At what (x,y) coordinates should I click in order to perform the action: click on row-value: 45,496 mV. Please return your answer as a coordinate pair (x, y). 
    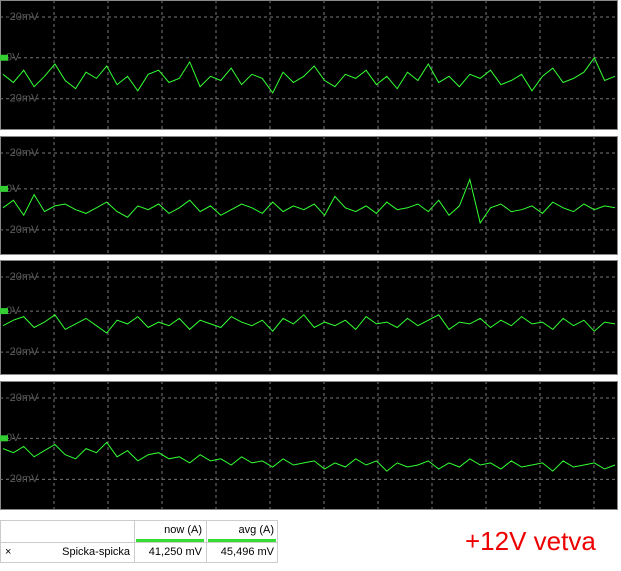
    Looking at the image, I should click on (248, 552).